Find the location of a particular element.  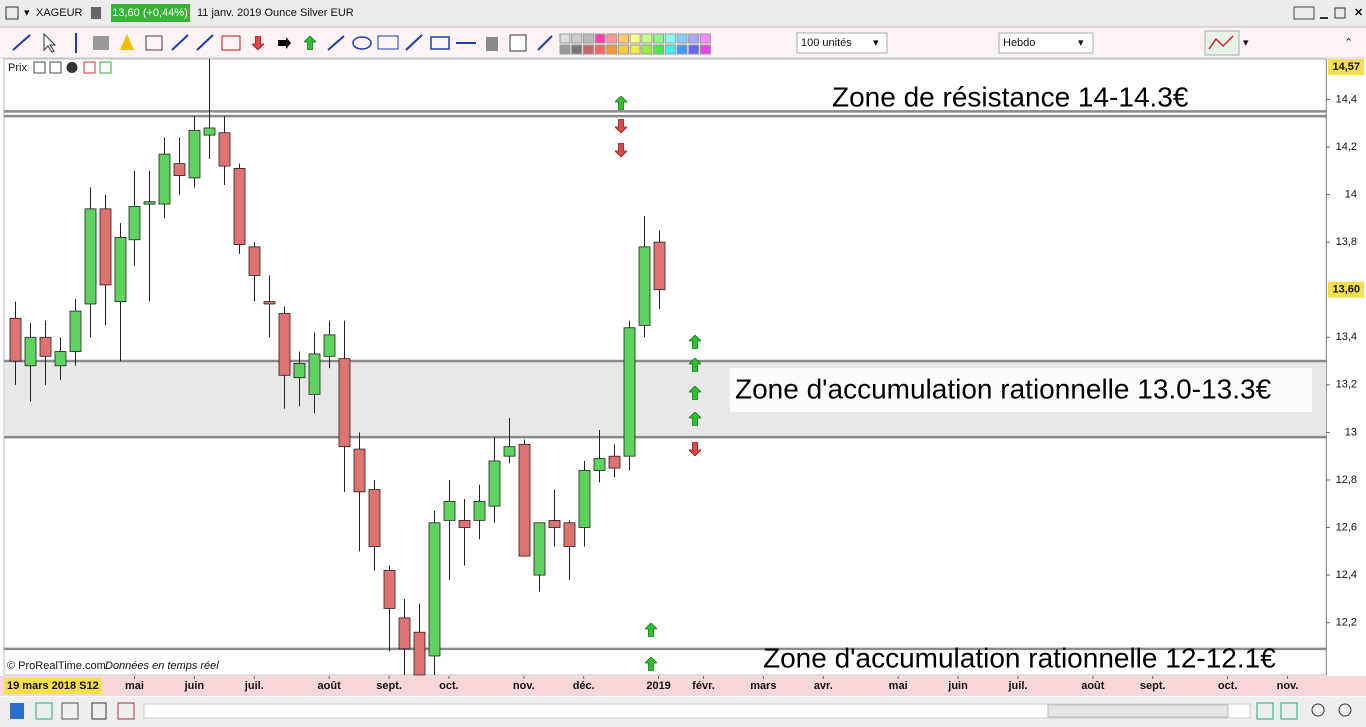

indicator-icon is located at coordinates (1221, 42).